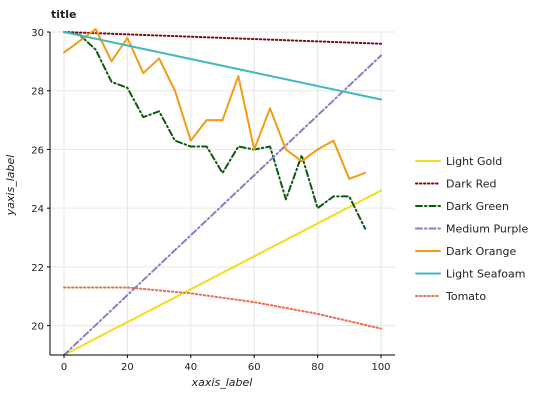 The width and height of the screenshot is (560, 400). Describe the element at coordinates (37, 150) in the screenshot. I see `y-tick-label: 26` at that location.